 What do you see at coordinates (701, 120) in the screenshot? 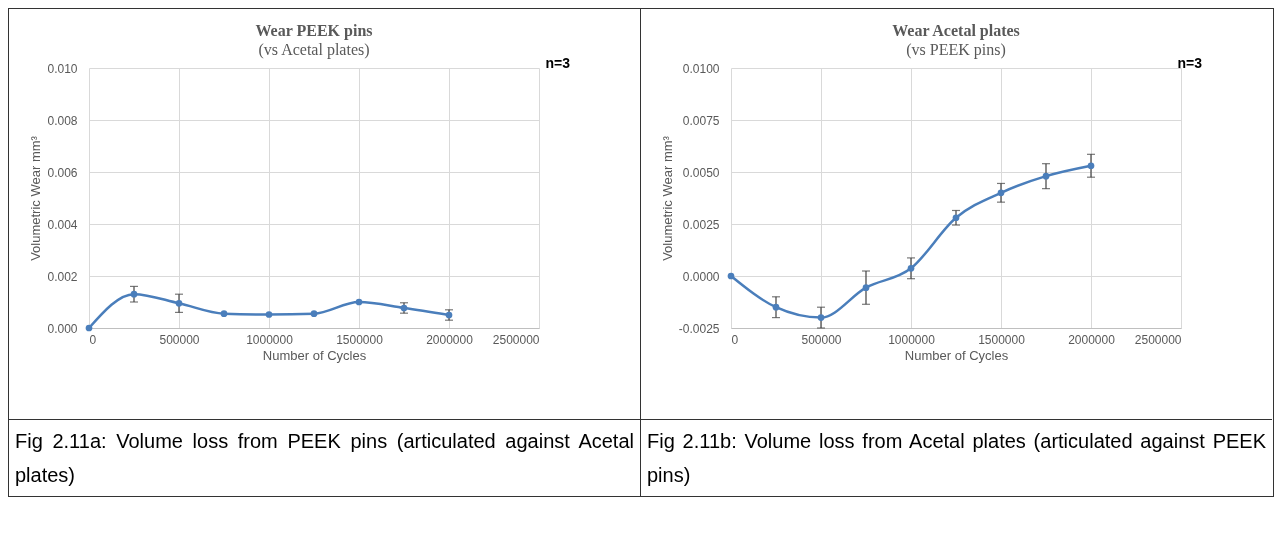
I see `y-tick-label: 0.0075` at bounding box center [701, 120].